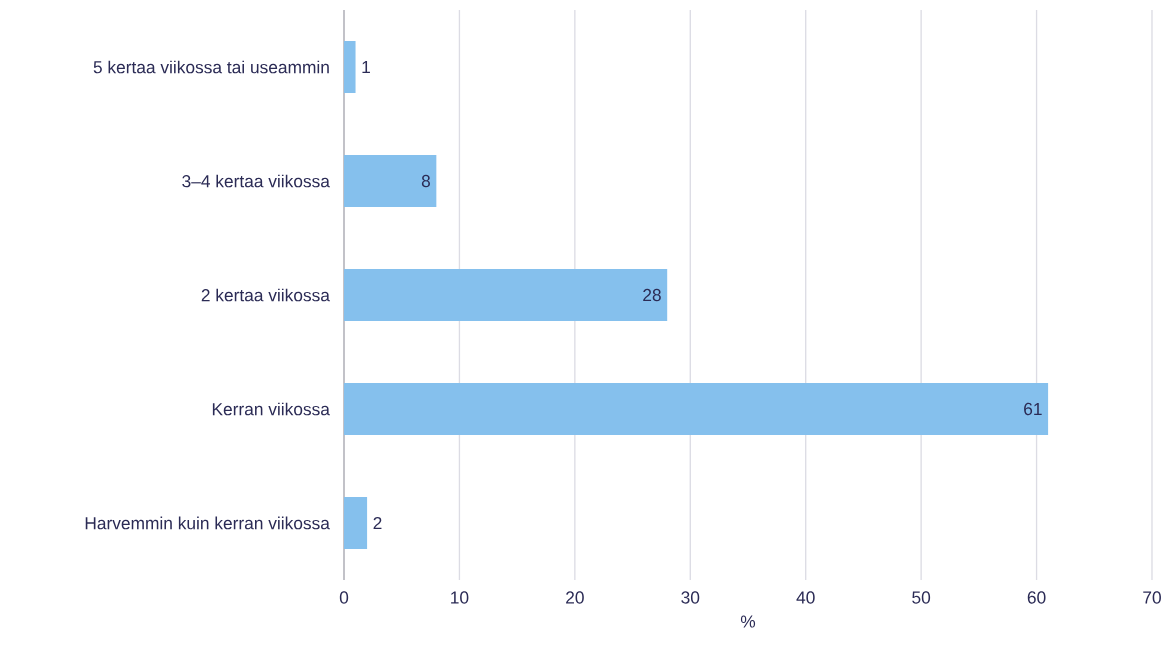 This screenshot has height=664, width=1172. I want to click on data-label: 1, so click(366, 67).